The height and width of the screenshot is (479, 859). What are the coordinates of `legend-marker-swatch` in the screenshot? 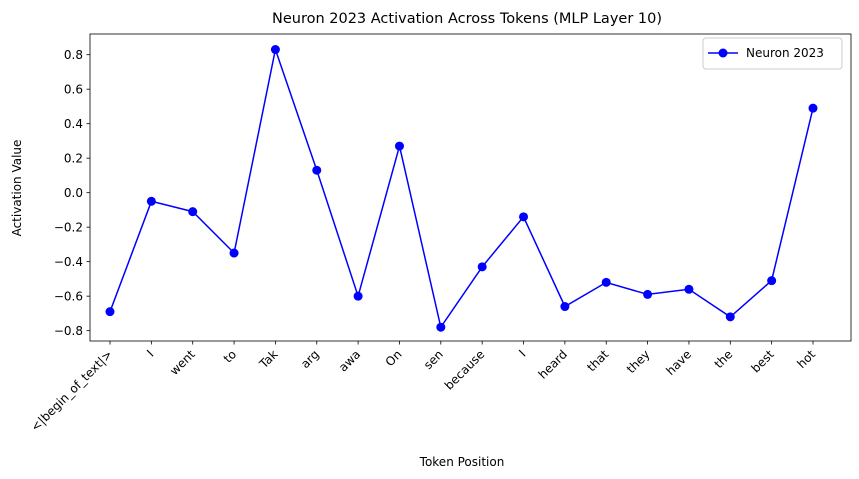 It's located at (723, 53).